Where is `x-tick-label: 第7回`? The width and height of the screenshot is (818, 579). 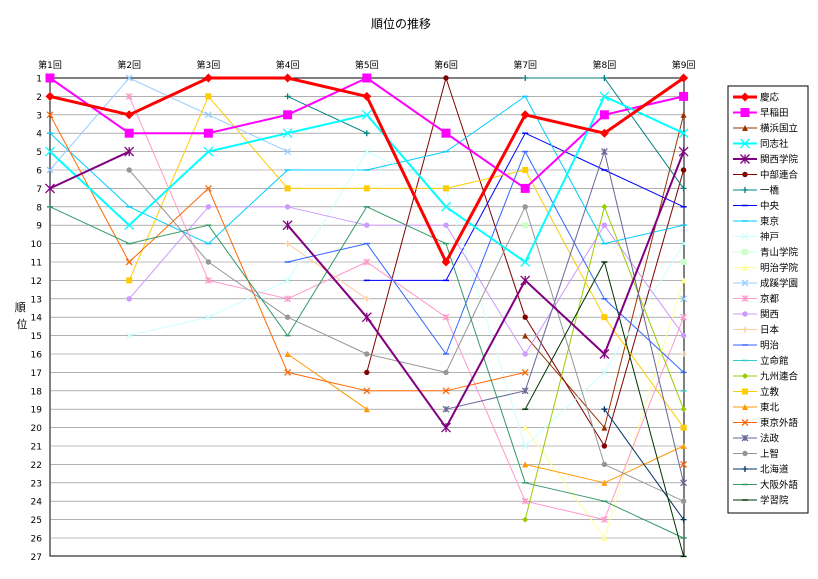 x-tick-label: 第7回 is located at coordinates (525, 65).